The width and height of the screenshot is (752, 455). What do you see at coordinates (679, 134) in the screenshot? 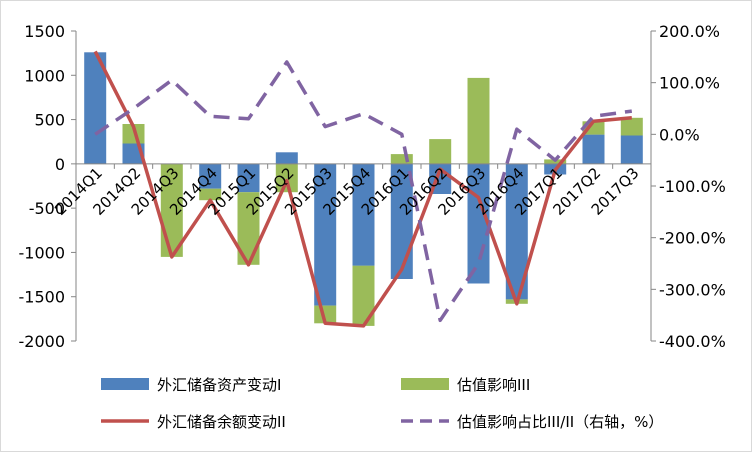
I see `right-tick-label: 0.0%` at bounding box center [679, 134].